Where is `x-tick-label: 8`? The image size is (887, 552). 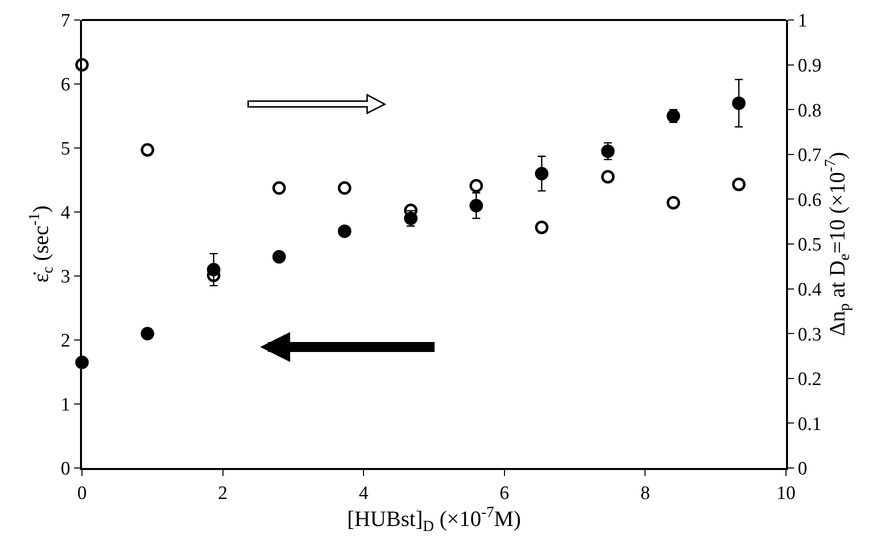
x-tick-label: 8 is located at coordinates (645, 493).